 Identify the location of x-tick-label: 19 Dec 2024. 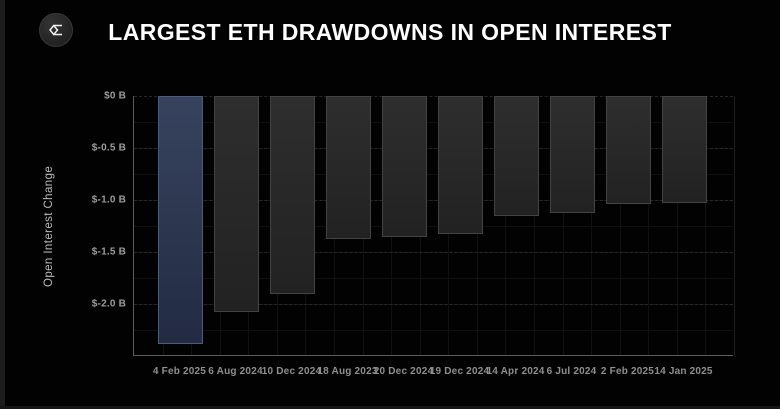
(459, 371).